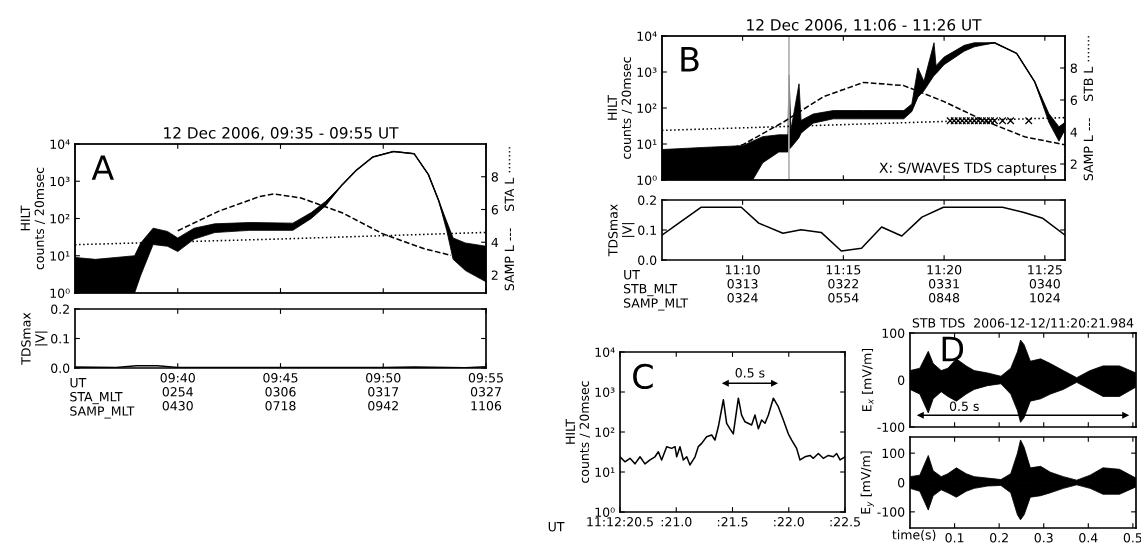  Describe the element at coordinates (383, 392) in the screenshot. I see `x-tick-label: 09:50 0317 0942` at that location.